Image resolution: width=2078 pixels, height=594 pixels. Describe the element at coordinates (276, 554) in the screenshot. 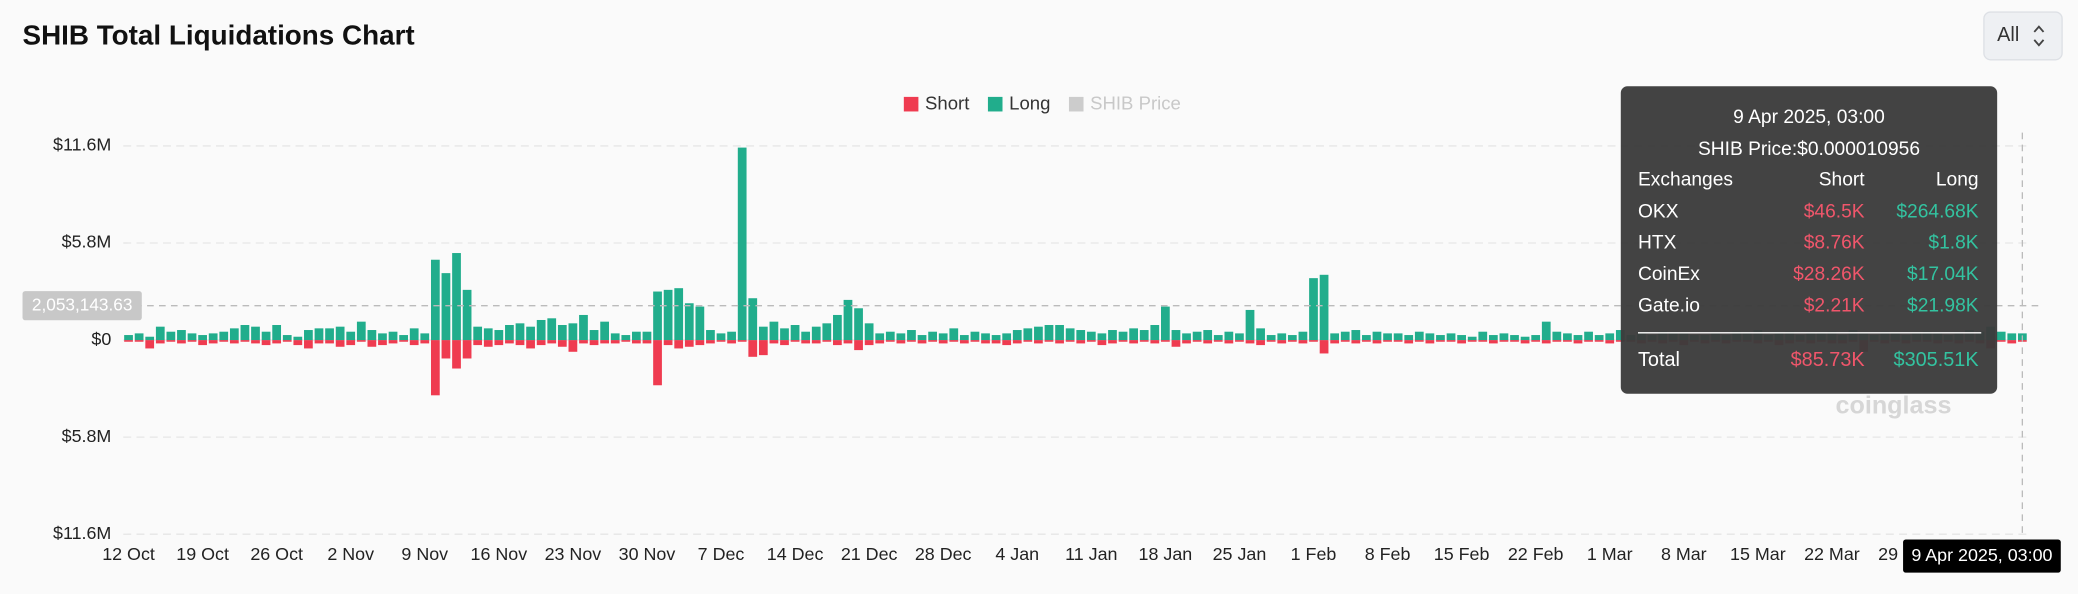

I see `x-tick-label: 26 Oct` at that location.